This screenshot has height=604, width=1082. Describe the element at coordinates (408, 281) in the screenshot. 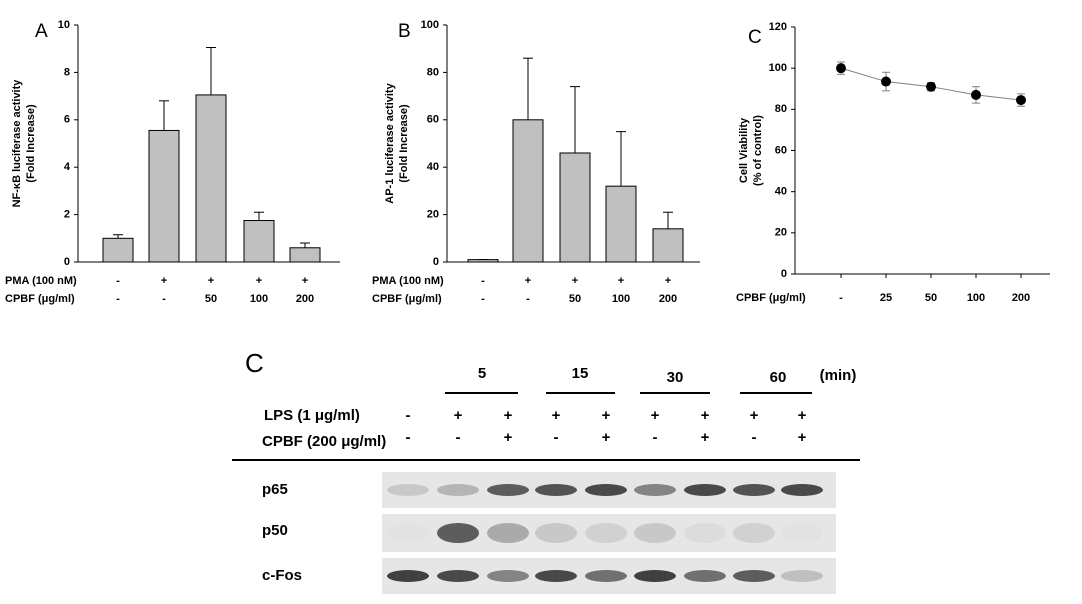

I see `condition-name: PMA (100 nM)` at that location.